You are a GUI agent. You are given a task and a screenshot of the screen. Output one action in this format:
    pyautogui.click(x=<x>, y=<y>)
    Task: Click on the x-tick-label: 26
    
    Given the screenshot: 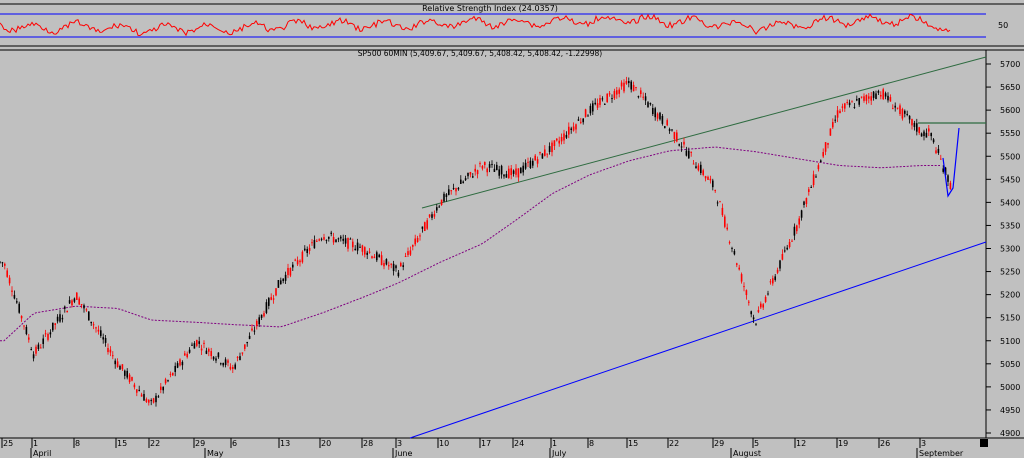 What is the action you would take?
    pyautogui.click(x=885, y=443)
    